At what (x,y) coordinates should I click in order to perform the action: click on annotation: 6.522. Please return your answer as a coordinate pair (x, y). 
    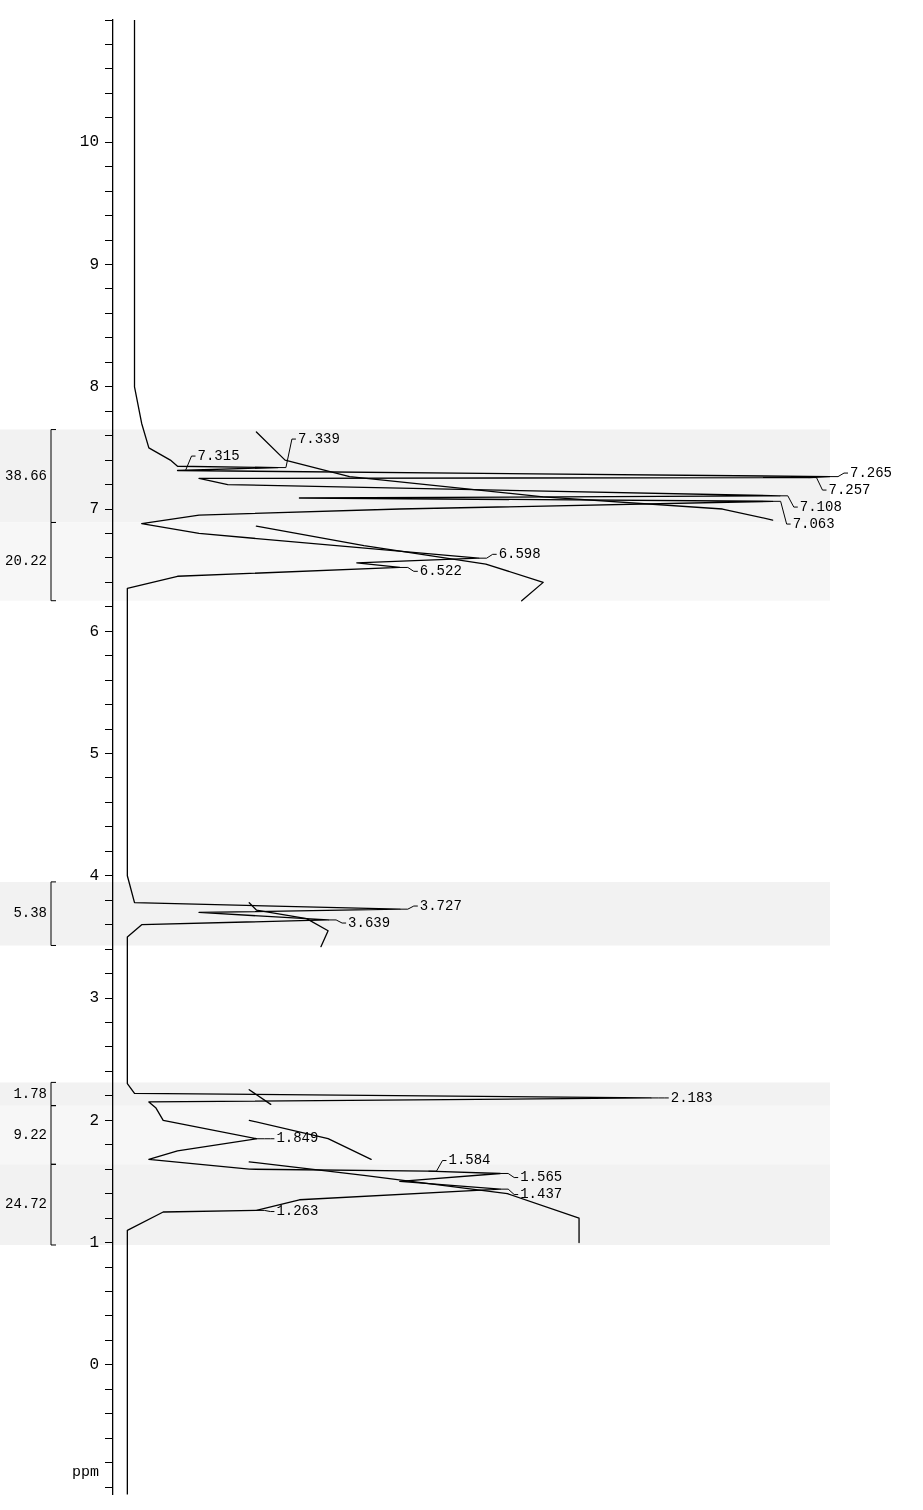
    Looking at the image, I should click on (440, 571).